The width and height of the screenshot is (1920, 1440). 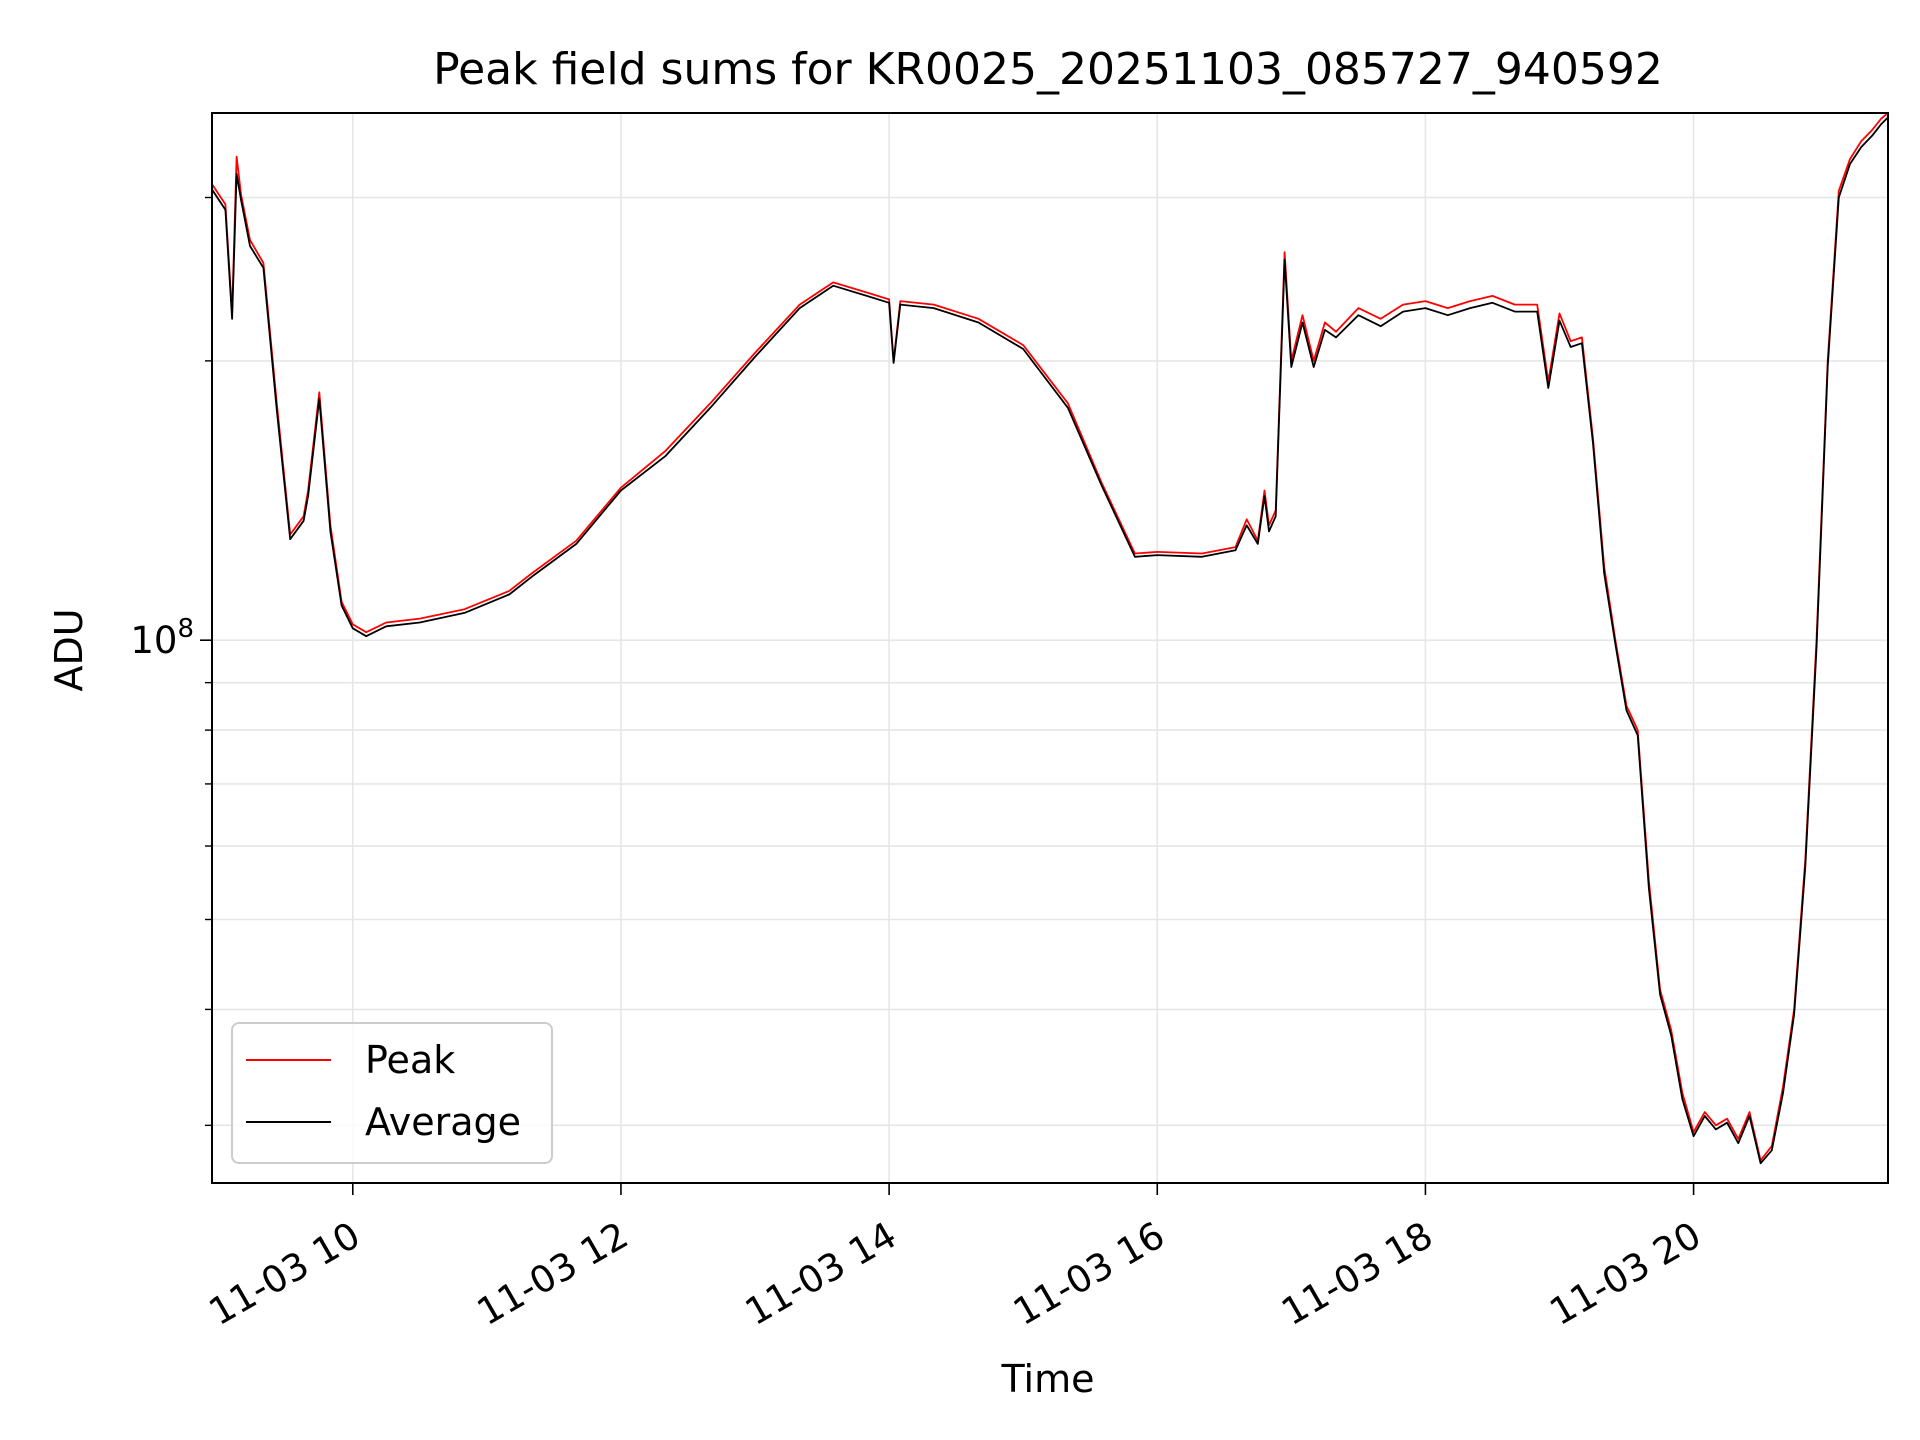 What do you see at coordinates (1048, 1379) in the screenshot?
I see `x-axis-label: Time` at bounding box center [1048, 1379].